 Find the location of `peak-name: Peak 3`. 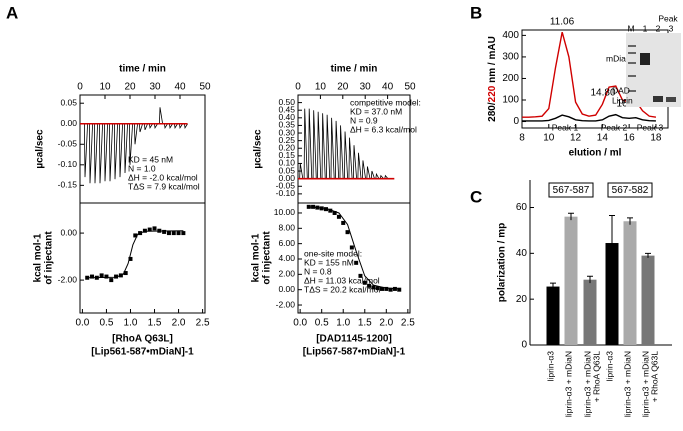

peak-name: Peak 3 is located at coordinates (650, 127).